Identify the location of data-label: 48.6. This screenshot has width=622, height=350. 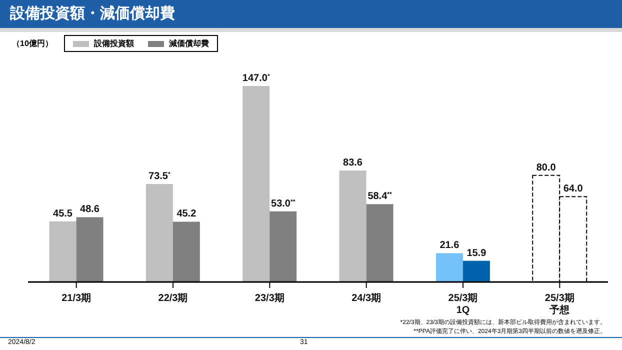
(90, 210).